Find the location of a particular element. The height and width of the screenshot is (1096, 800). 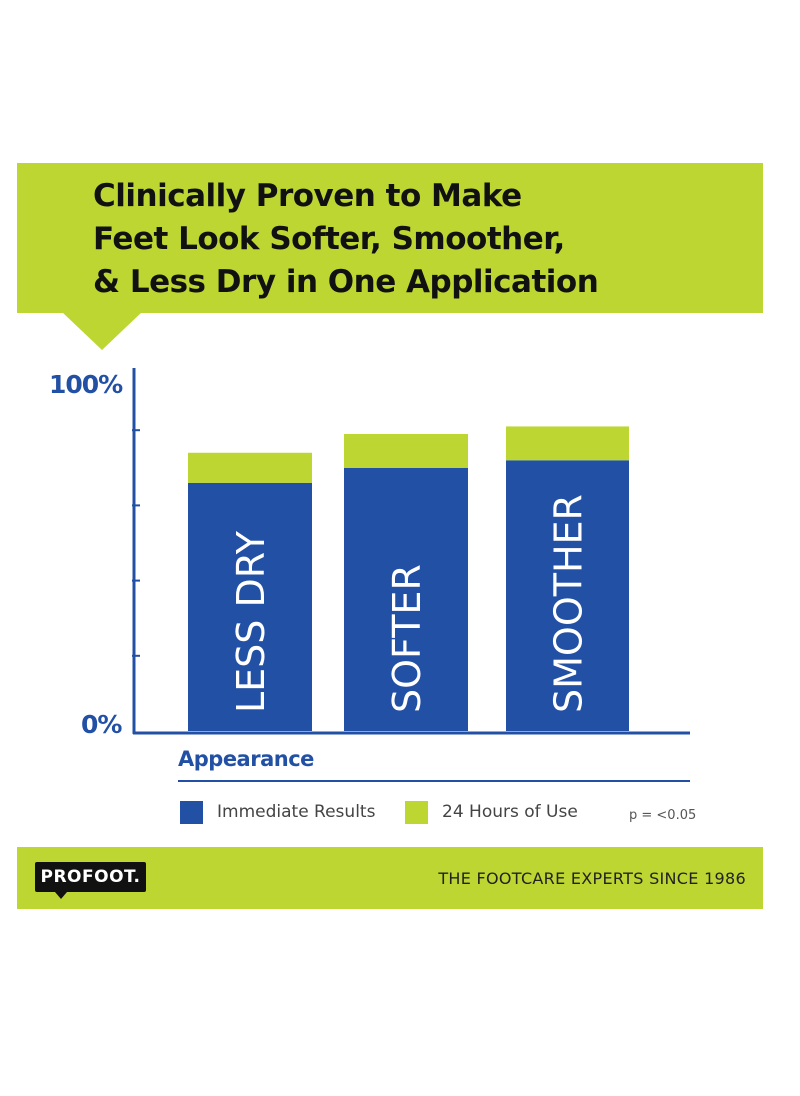

p-value-annotation: p = <0.05 is located at coordinates (663, 815).